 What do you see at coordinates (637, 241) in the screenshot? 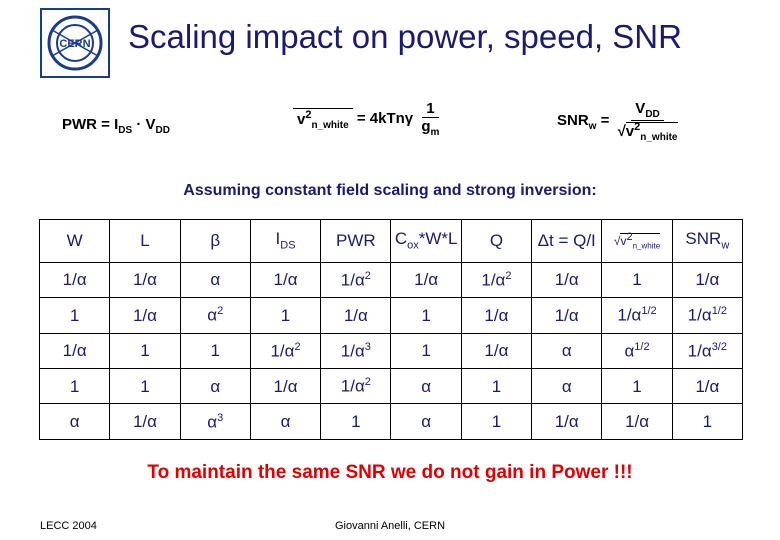
I see `table-header-cell: √v2n_white` at bounding box center [637, 241].